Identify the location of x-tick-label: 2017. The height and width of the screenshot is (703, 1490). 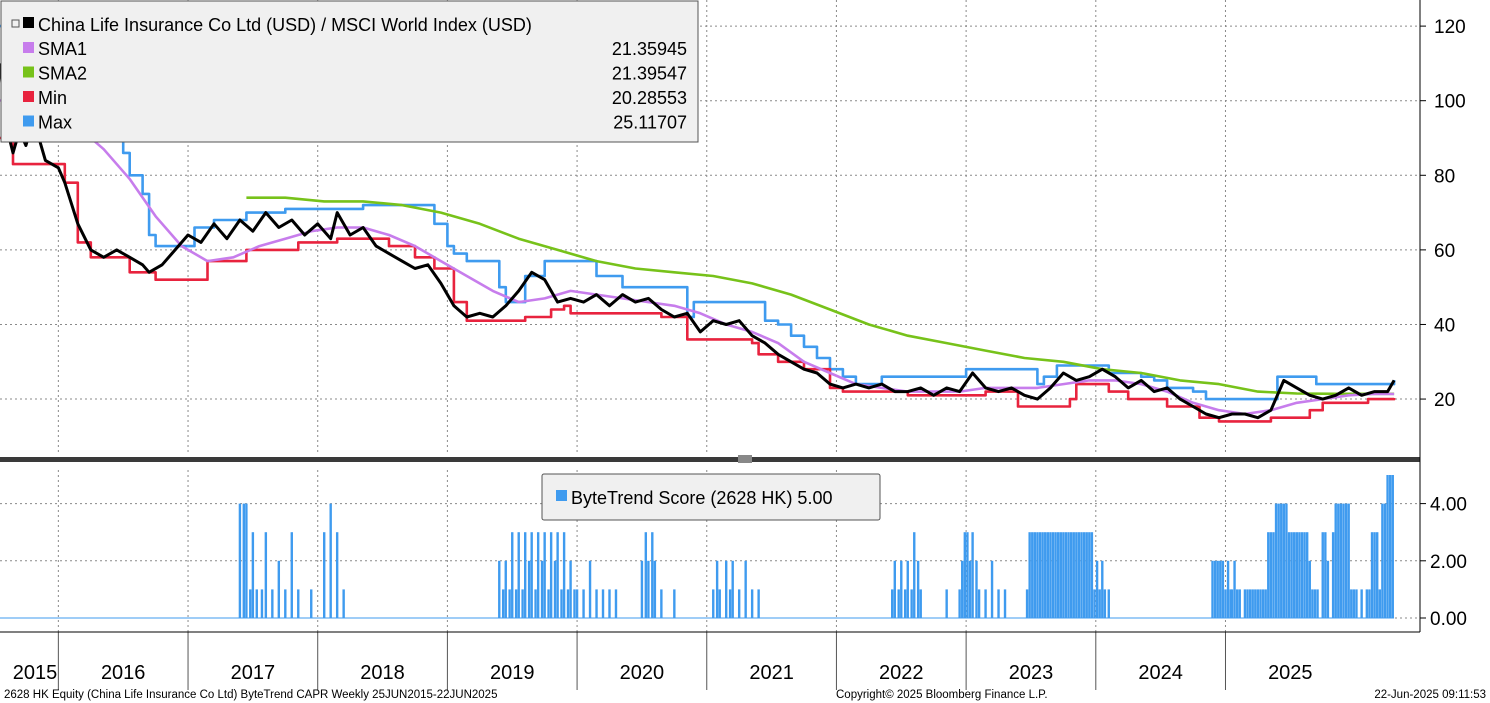
(253, 673).